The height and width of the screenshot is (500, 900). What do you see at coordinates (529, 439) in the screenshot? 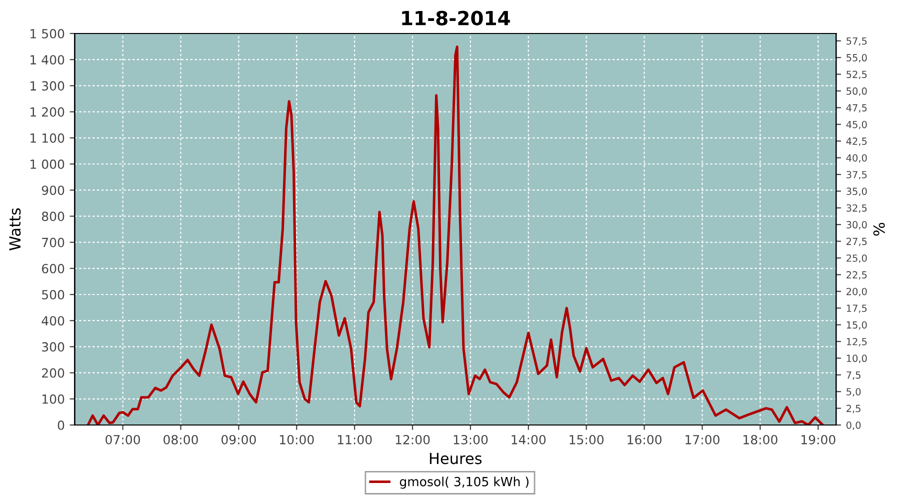
I see `x-tick-label: 14:00` at bounding box center [529, 439].